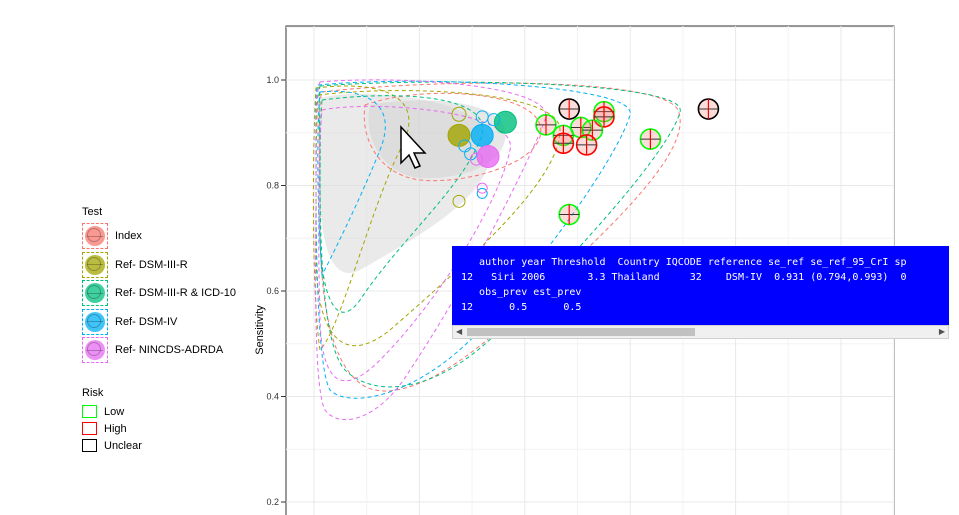 This screenshot has width=959, height=515. I want to click on tooltip-horizontal-scrollbar: ◀ ▶, so click(700, 332).